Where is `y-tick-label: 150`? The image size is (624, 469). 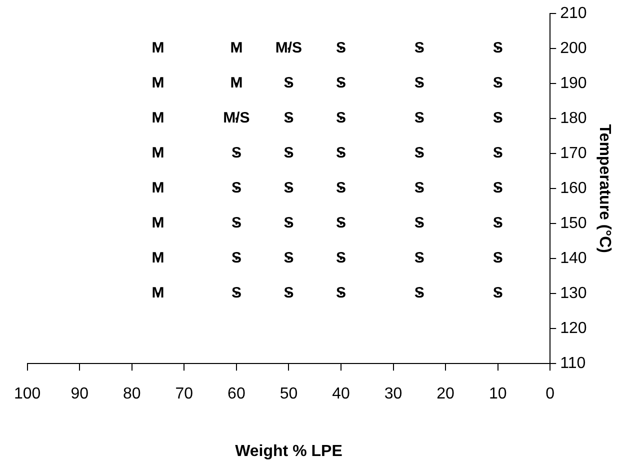 y-tick-label: 150 is located at coordinates (573, 223).